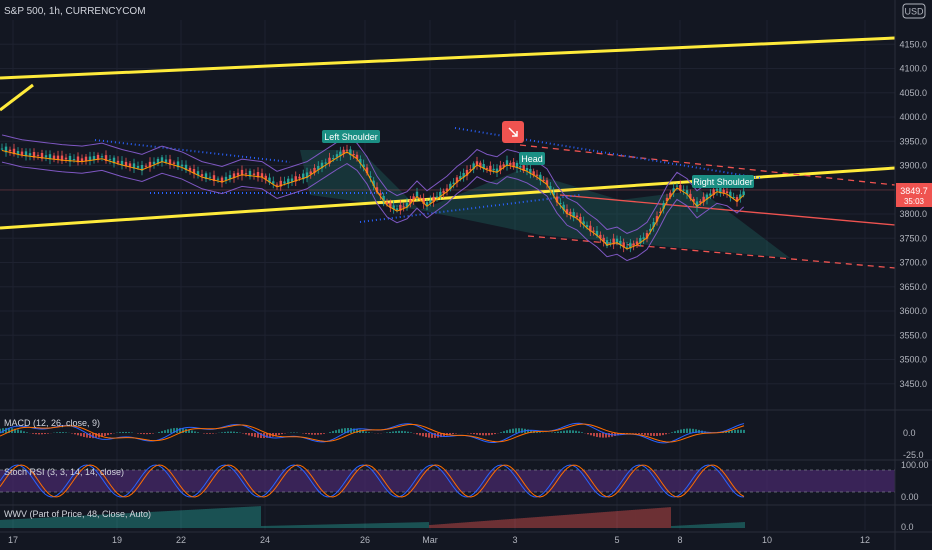  What do you see at coordinates (727, 210) in the screenshot?
I see `red-trend-line` at bounding box center [727, 210].